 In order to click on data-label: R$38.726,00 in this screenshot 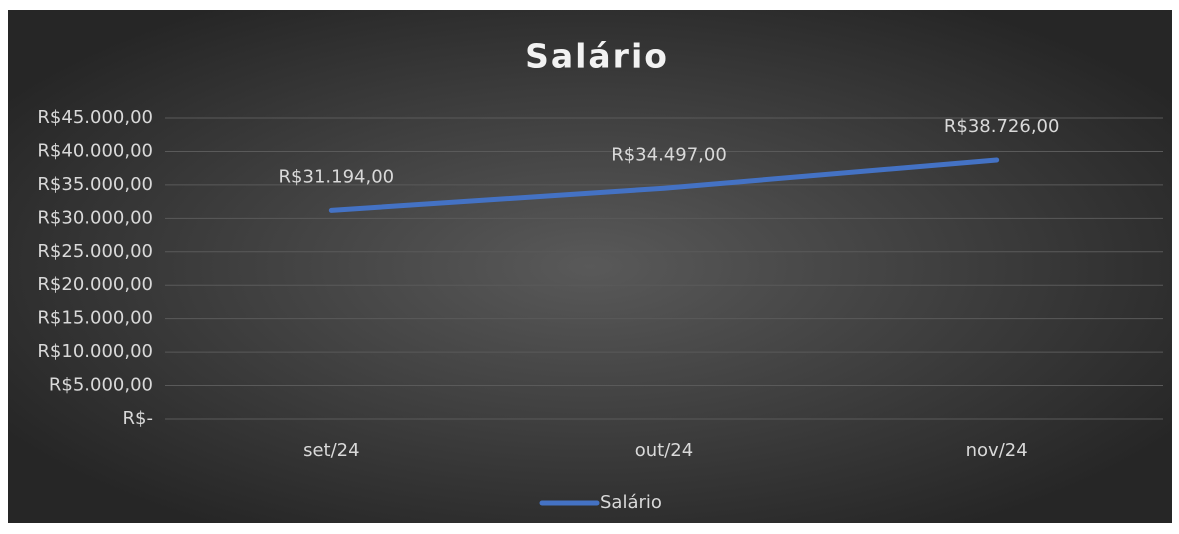, I will do `click(1002, 126)`.